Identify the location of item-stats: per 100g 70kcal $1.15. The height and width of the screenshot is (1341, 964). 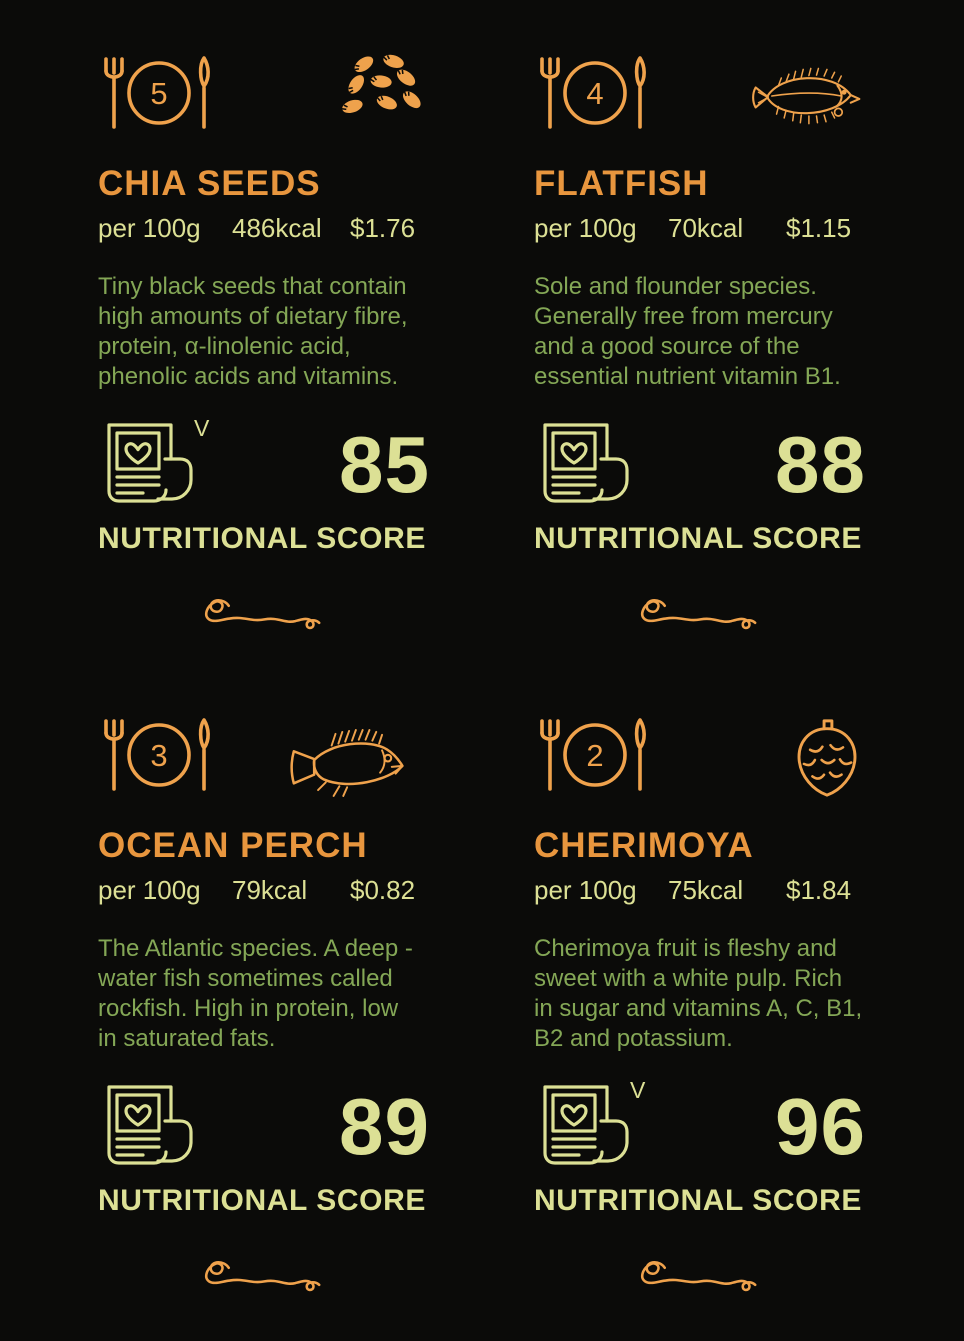
(700, 228).